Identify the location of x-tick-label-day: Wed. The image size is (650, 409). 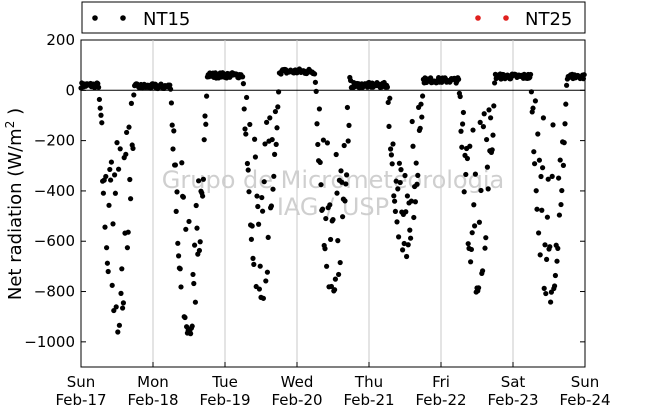
(297, 382).